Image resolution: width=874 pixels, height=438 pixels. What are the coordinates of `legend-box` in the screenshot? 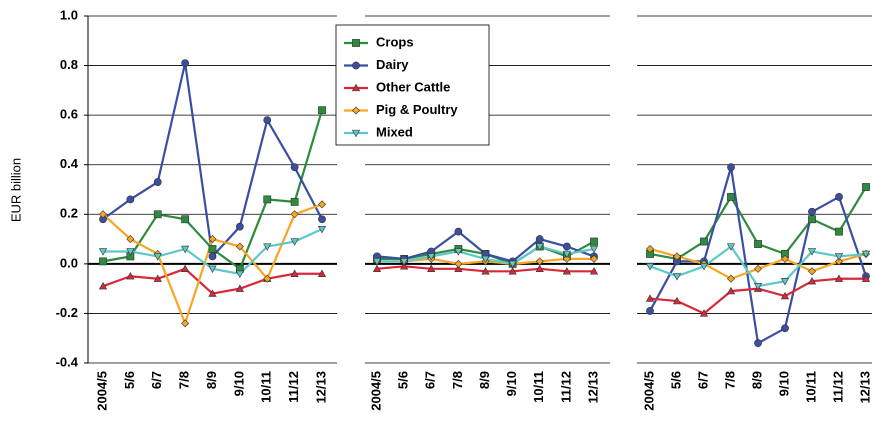 It's located at (412, 85).